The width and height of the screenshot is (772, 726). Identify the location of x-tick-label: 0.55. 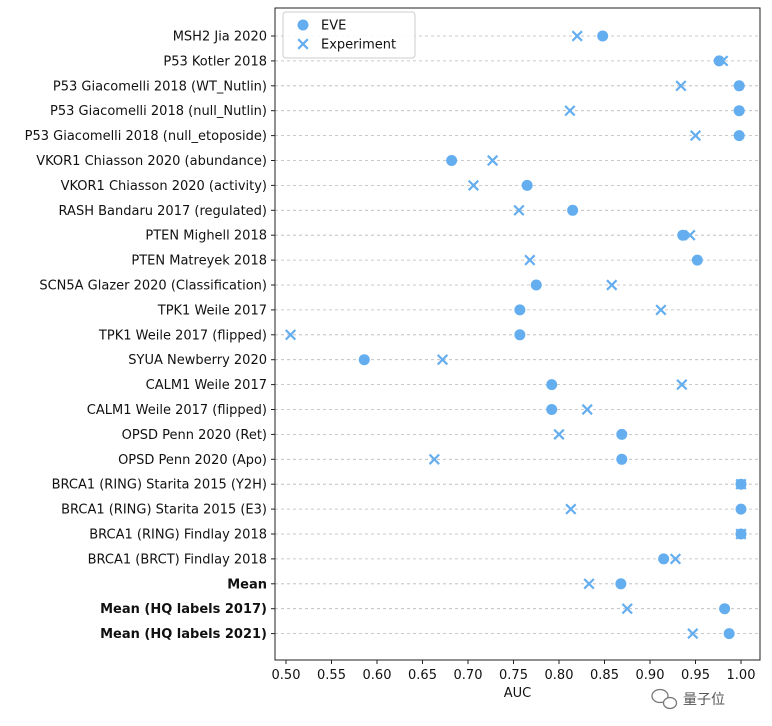
(331, 675).